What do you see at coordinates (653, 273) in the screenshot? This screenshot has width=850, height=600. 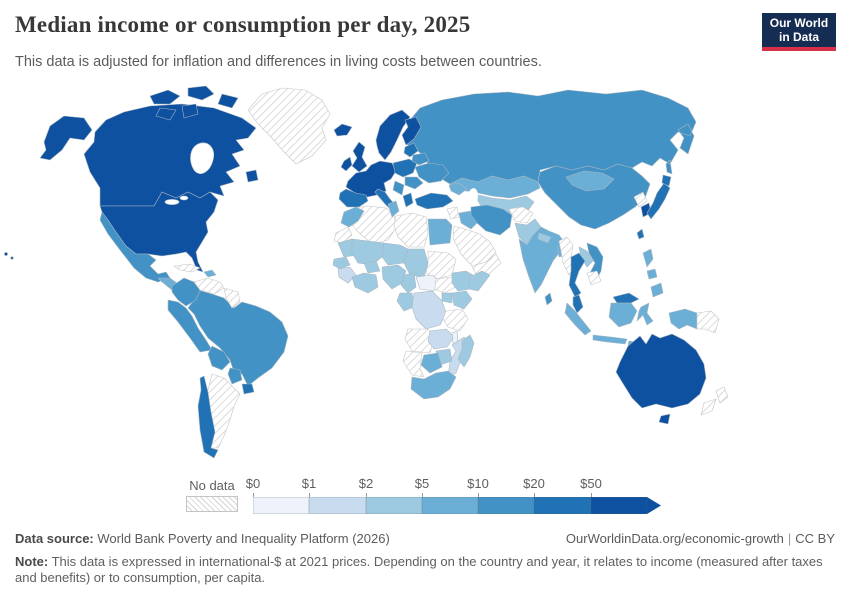 I see `country-philippines` at bounding box center [653, 273].